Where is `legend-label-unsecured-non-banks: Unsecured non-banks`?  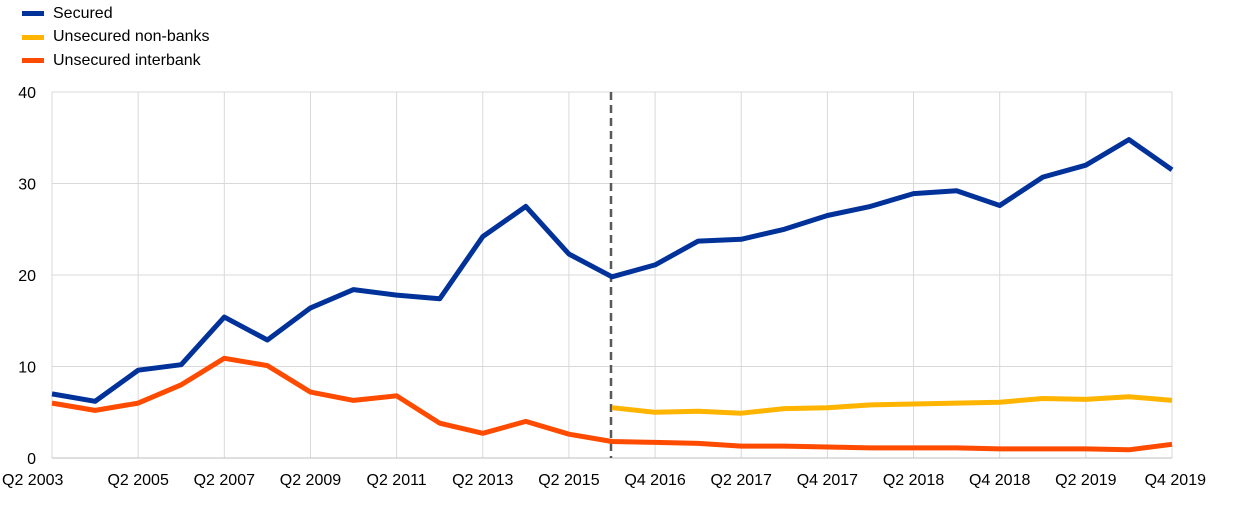
legend-label-unsecured-non-banks: Unsecured non-banks is located at coordinates (131, 37).